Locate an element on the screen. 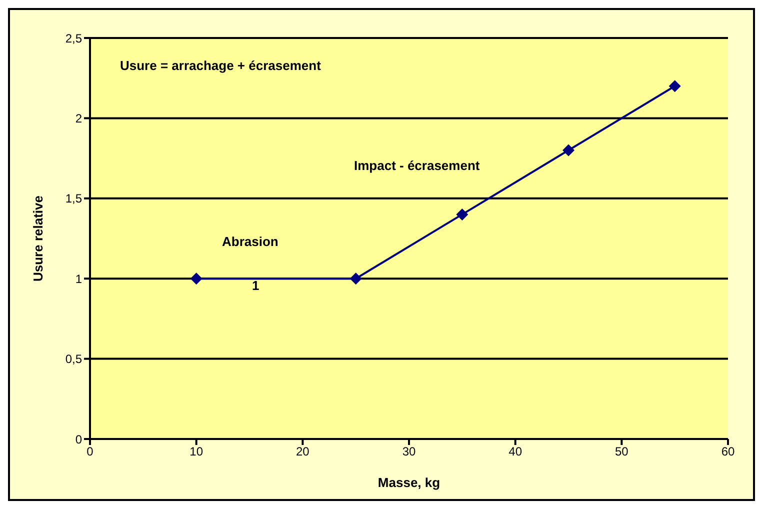  x-tick-label: 10 is located at coordinates (197, 451).